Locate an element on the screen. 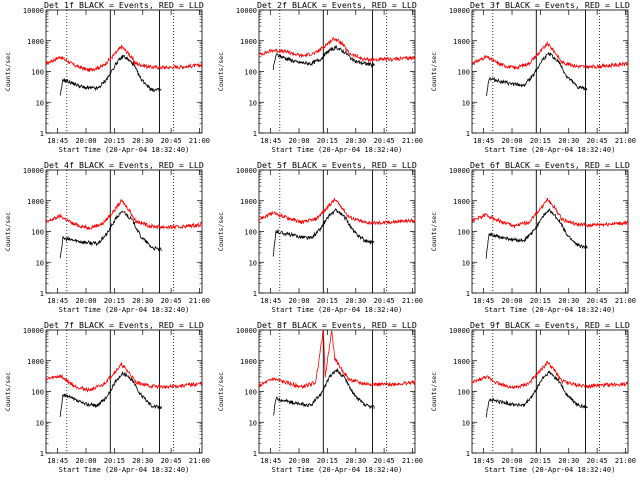 This screenshot has height=480, width=640. panel-title: Det 6f BLACK = Events, RED = LLD is located at coordinates (550, 165).